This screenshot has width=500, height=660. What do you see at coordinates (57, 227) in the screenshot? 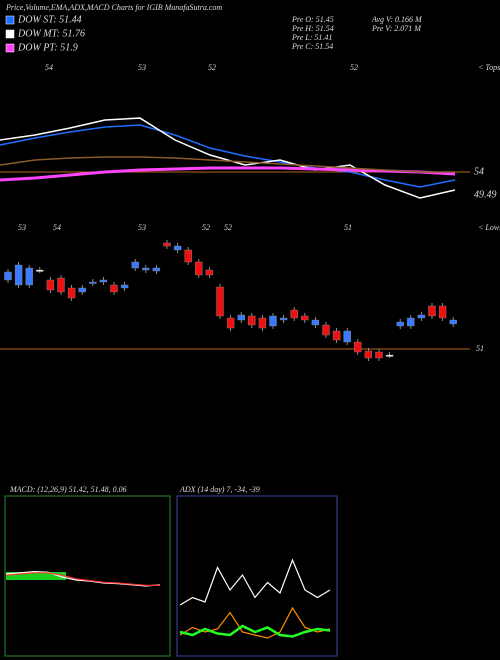
I see `low-label: 54` at bounding box center [57, 227].